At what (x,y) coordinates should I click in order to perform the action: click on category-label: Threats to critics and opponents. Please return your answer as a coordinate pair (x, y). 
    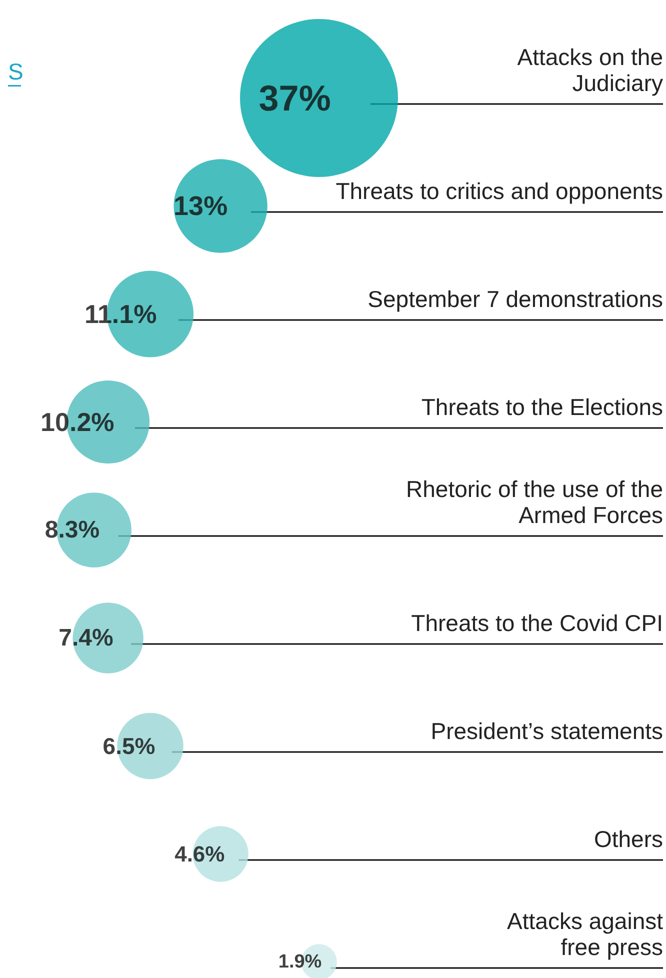
    Looking at the image, I should click on (499, 191).